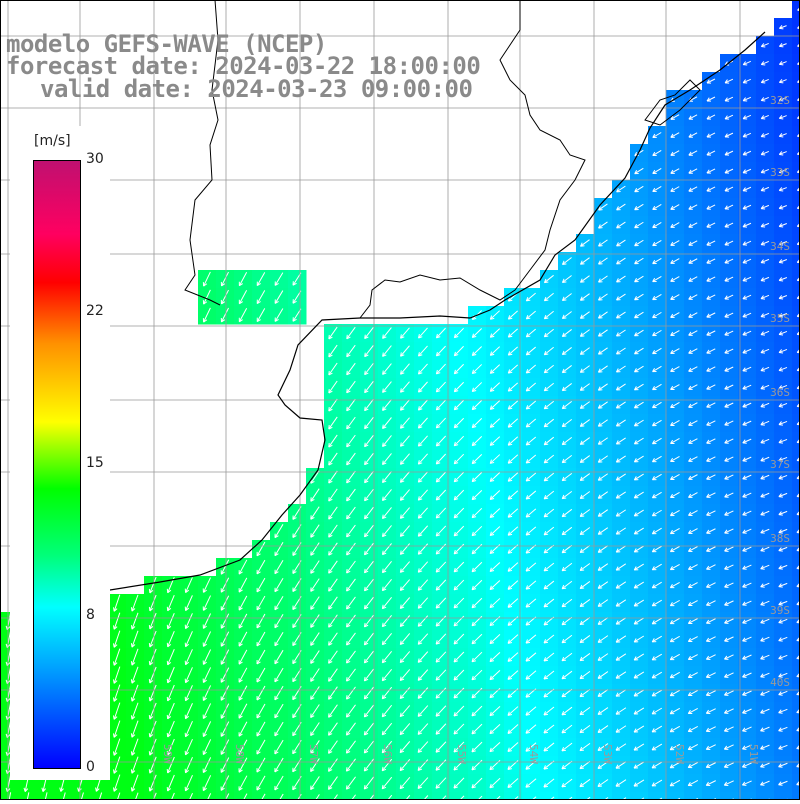 The image size is (800, 804). What do you see at coordinates (52, 141) in the screenshot?
I see `colorbar-units: [m/s]` at bounding box center [52, 141].